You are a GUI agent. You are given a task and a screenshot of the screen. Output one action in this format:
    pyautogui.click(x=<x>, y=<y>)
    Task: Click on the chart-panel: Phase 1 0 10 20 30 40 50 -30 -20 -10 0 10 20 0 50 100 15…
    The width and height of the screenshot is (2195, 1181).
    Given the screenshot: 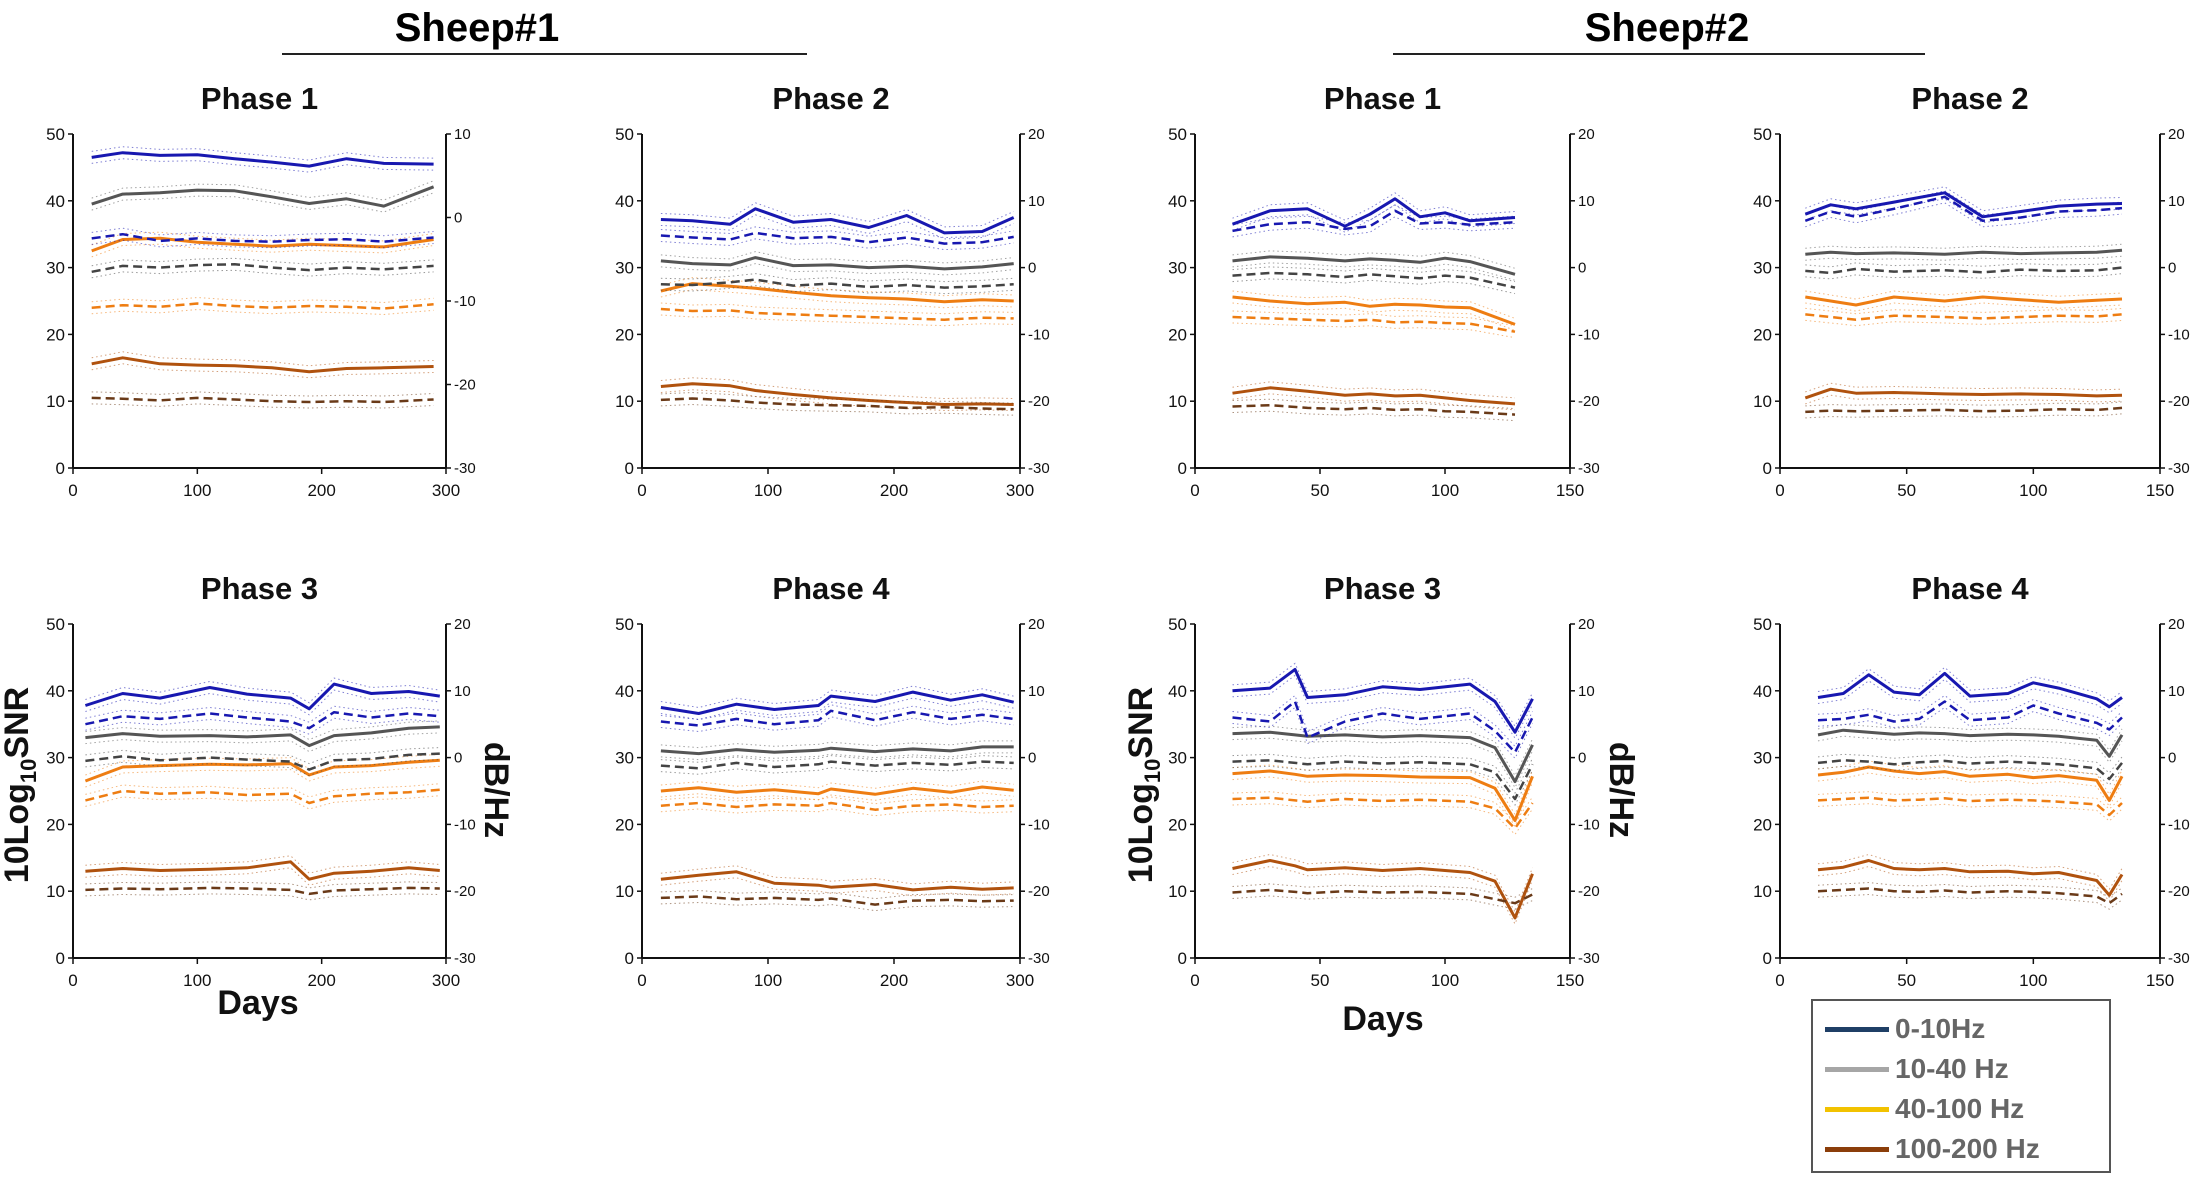 What is the action you would take?
    pyautogui.click(x=1384, y=290)
    